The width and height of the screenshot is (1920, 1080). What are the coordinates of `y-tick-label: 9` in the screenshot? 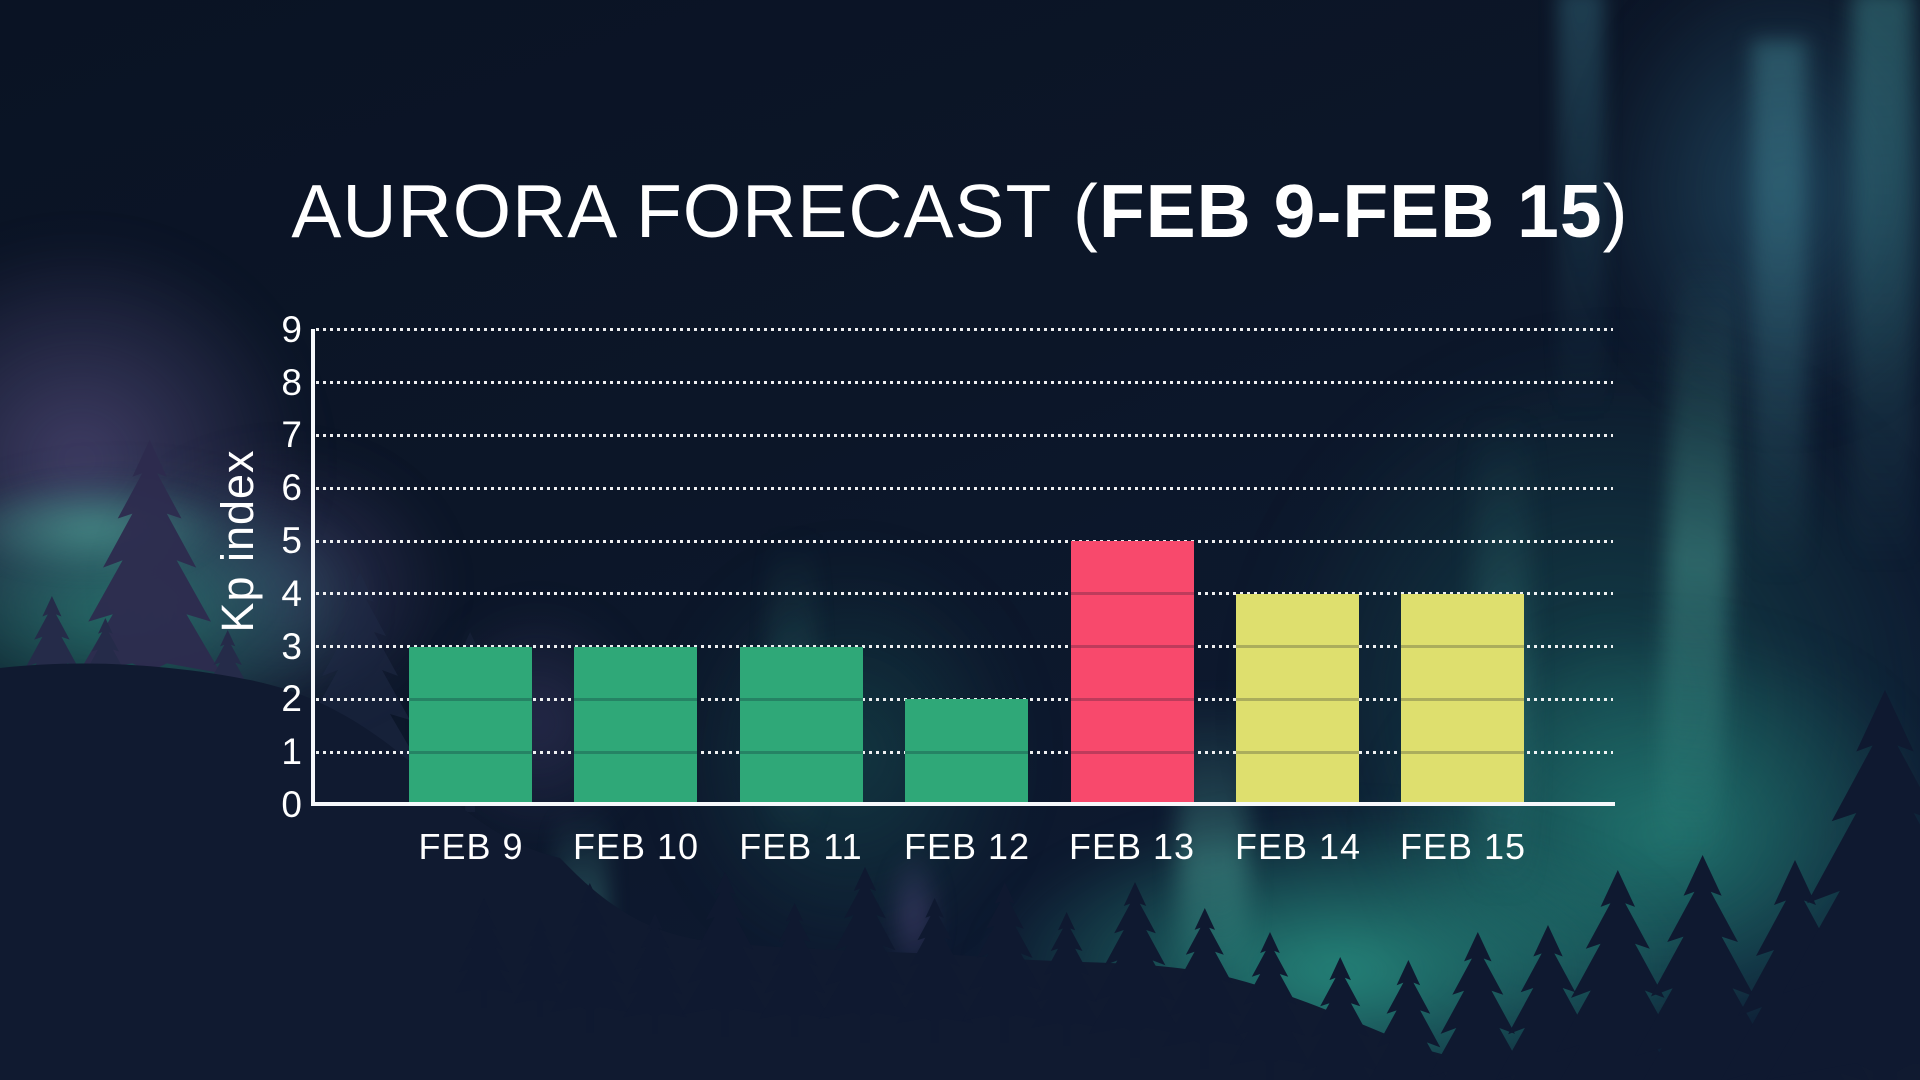 It's located at (291, 329).